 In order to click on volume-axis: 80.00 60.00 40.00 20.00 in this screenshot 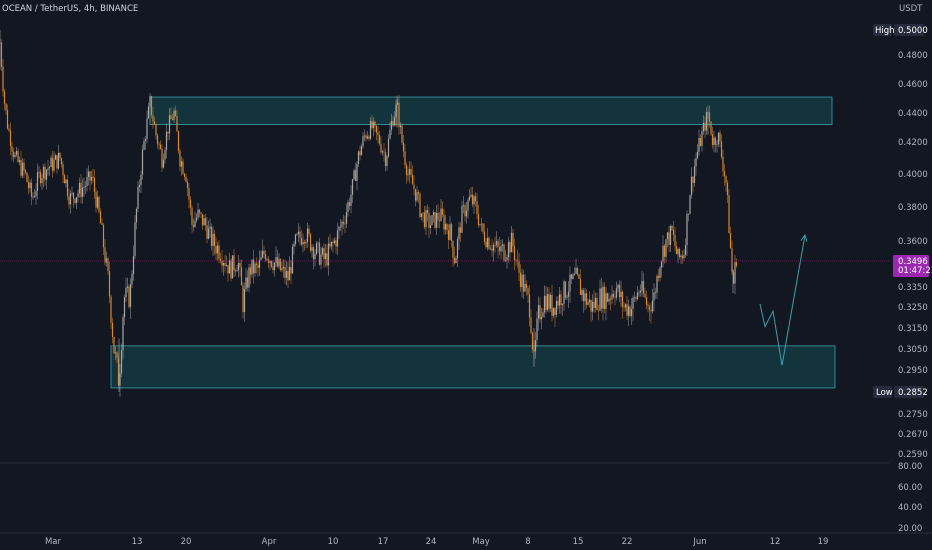, I will do `click(910, 498)`.